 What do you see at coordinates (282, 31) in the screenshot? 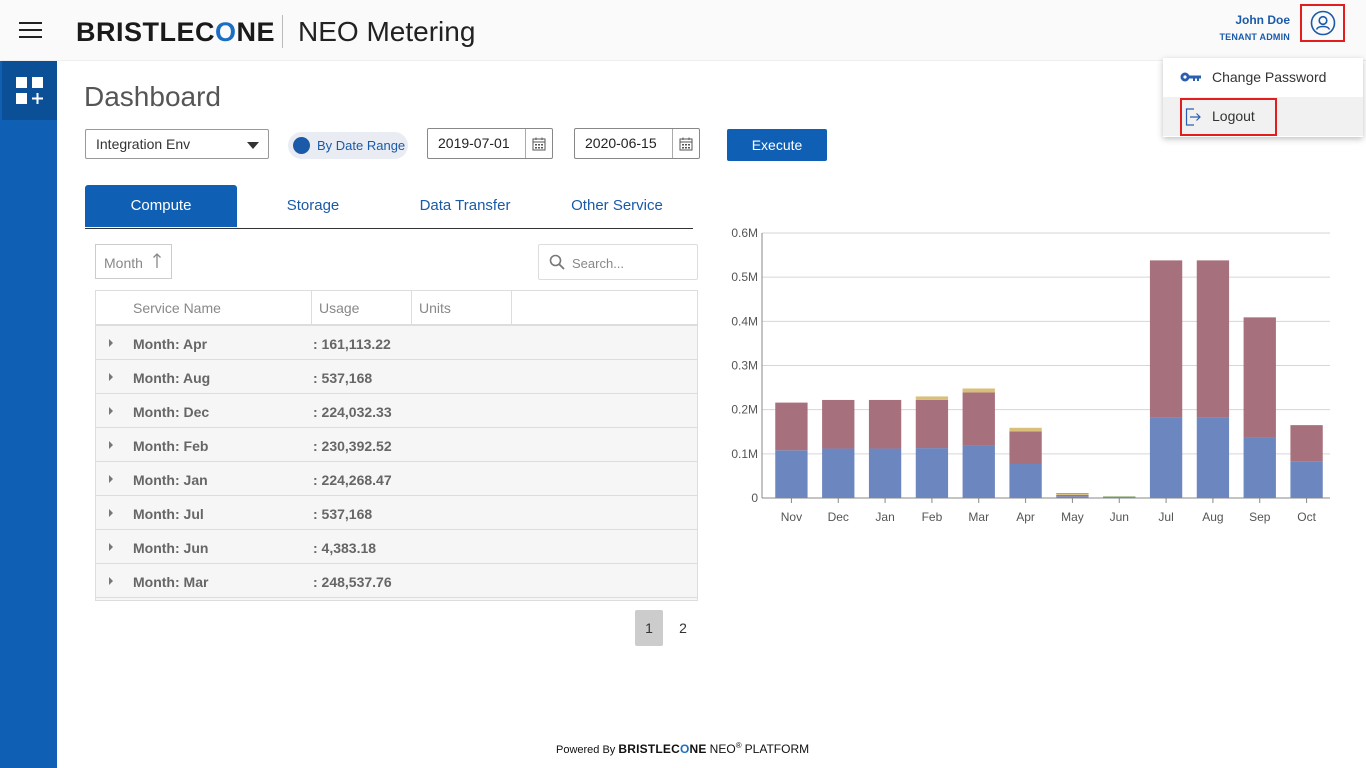
I see `header-divider` at bounding box center [282, 31].